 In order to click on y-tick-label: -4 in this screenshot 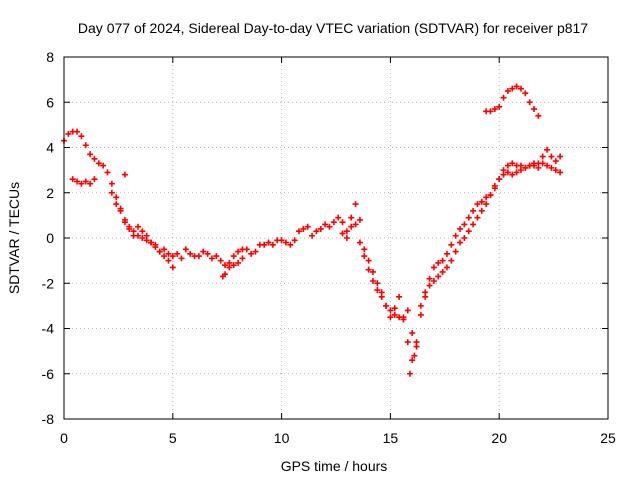, I will do `click(48, 329)`.